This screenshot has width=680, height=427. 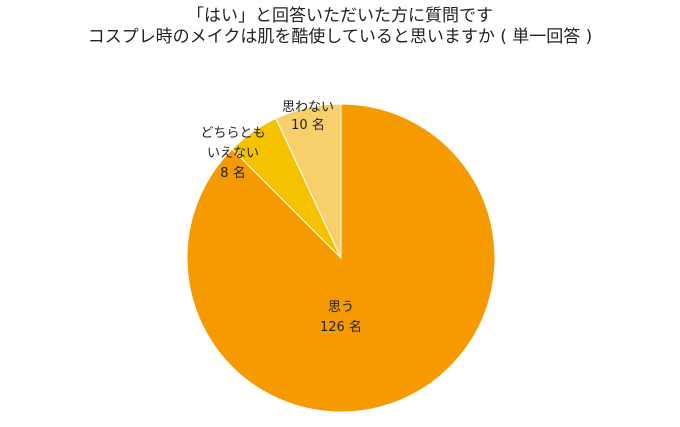 I want to click on chart-title-line-1: 「はい」と回答いただいた方に質問です, so click(x=340, y=16).